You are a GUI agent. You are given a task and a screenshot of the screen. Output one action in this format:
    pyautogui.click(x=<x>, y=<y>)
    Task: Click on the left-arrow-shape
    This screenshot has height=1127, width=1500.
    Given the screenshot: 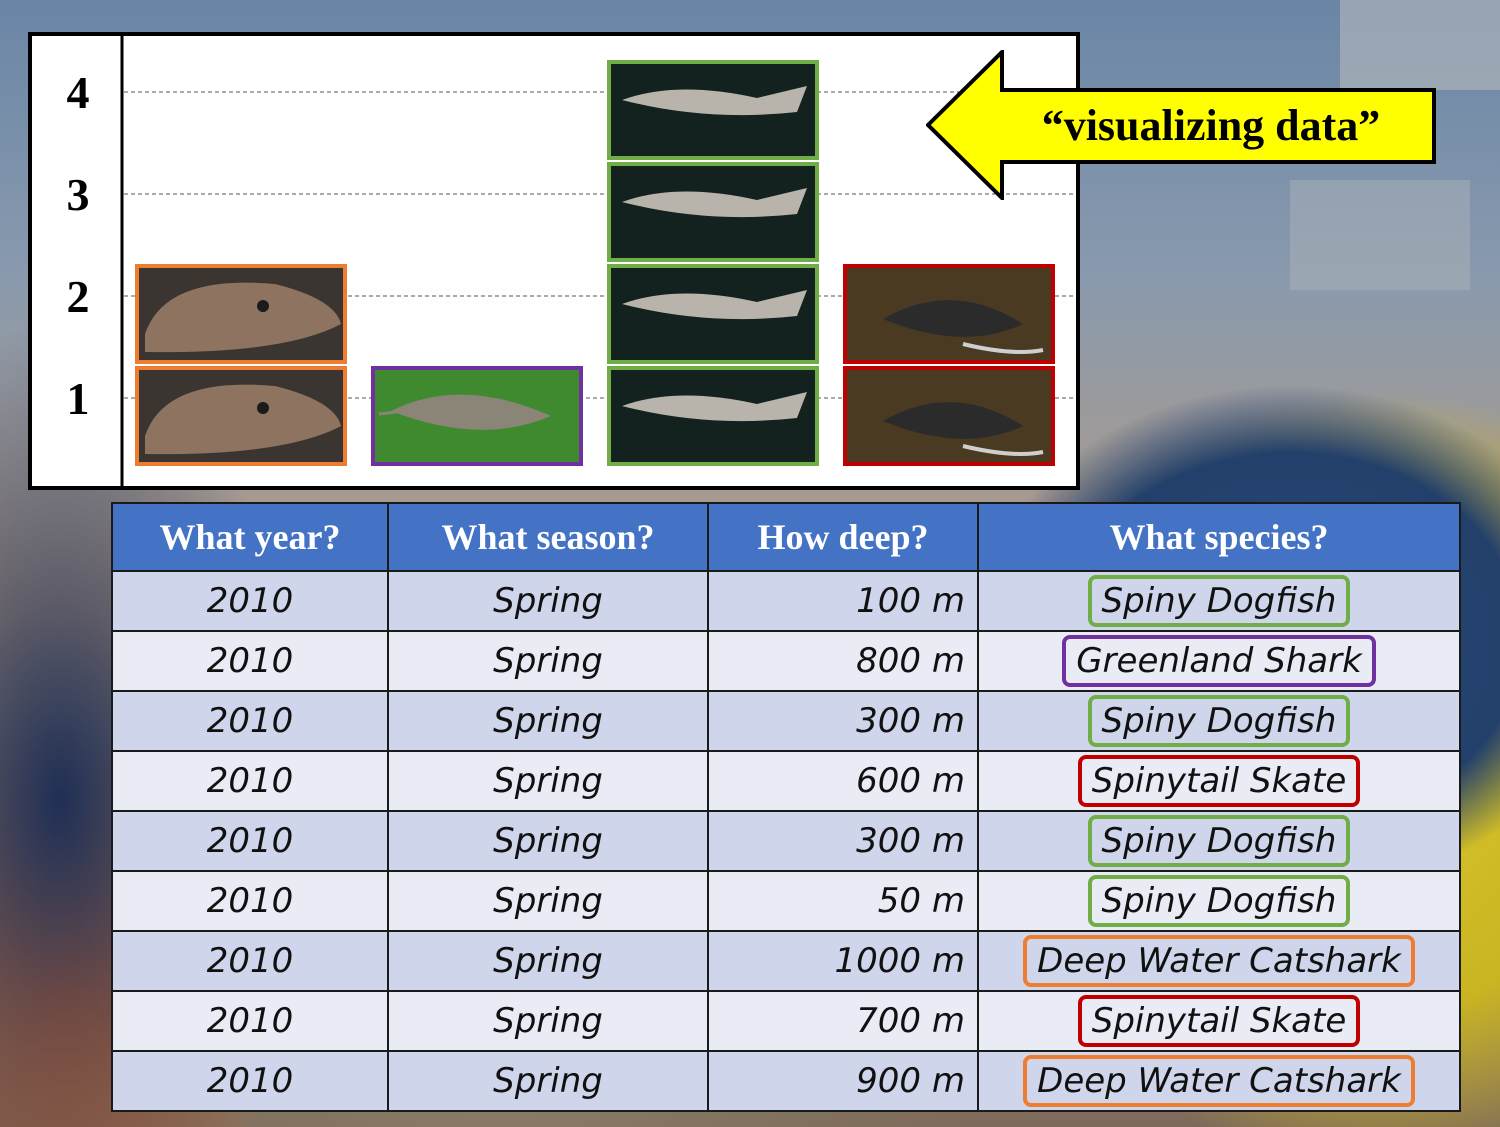 What is the action you would take?
    pyautogui.click(x=1180, y=125)
    